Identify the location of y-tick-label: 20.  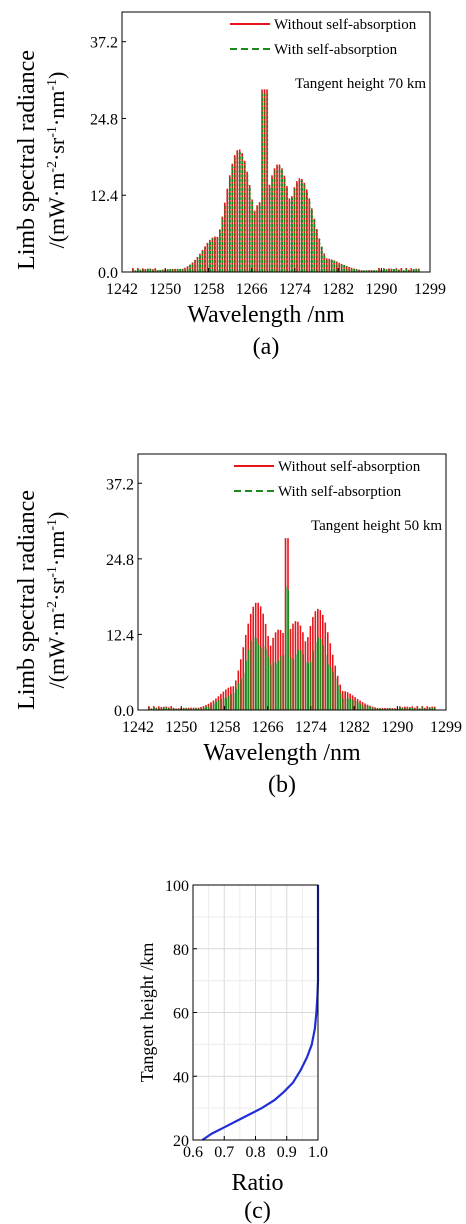
(181, 1141).